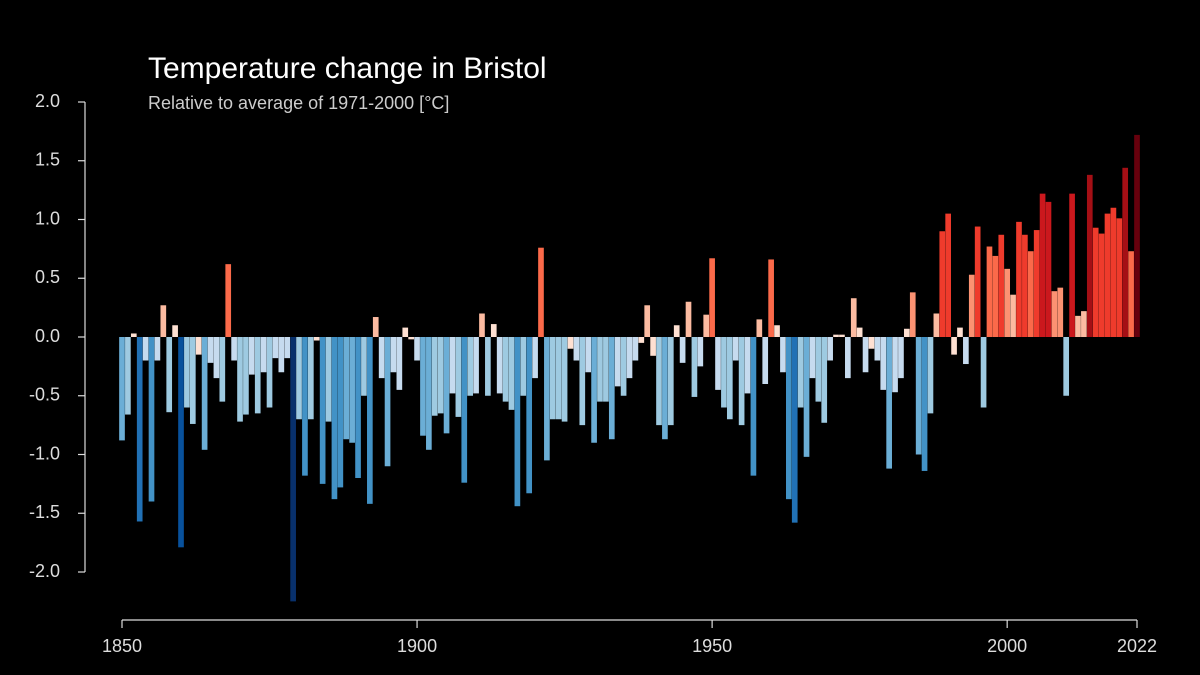 Image resolution: width=1200 pixels, height=675 pixels. Describe the element at coordinates (47, 101) in the screenshot. I see `y-tick-label: 2.0` at that location.